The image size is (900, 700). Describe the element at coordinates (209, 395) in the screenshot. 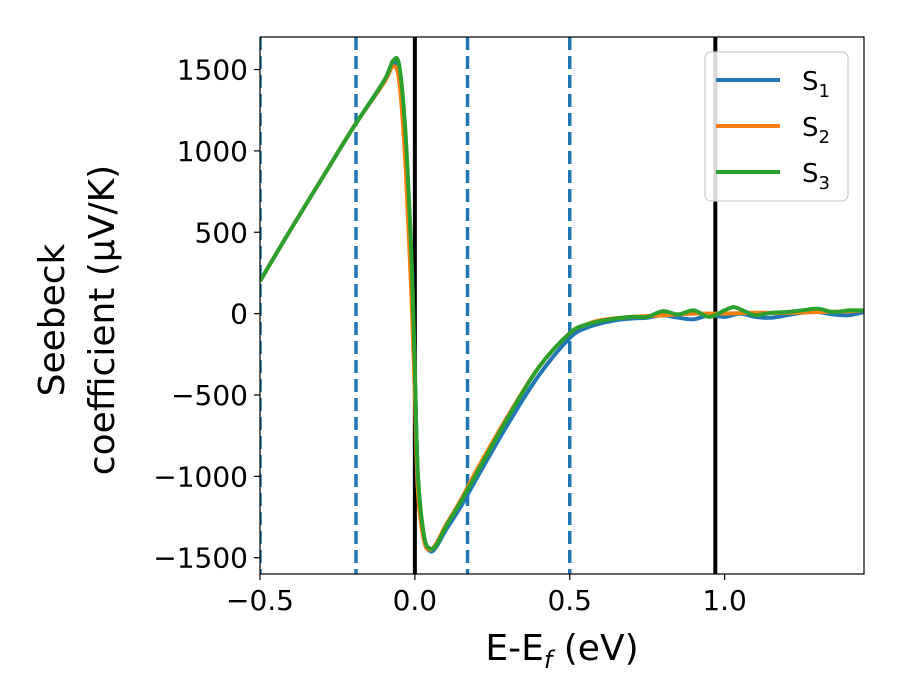

I see `y-tick-label: −500` at that location.